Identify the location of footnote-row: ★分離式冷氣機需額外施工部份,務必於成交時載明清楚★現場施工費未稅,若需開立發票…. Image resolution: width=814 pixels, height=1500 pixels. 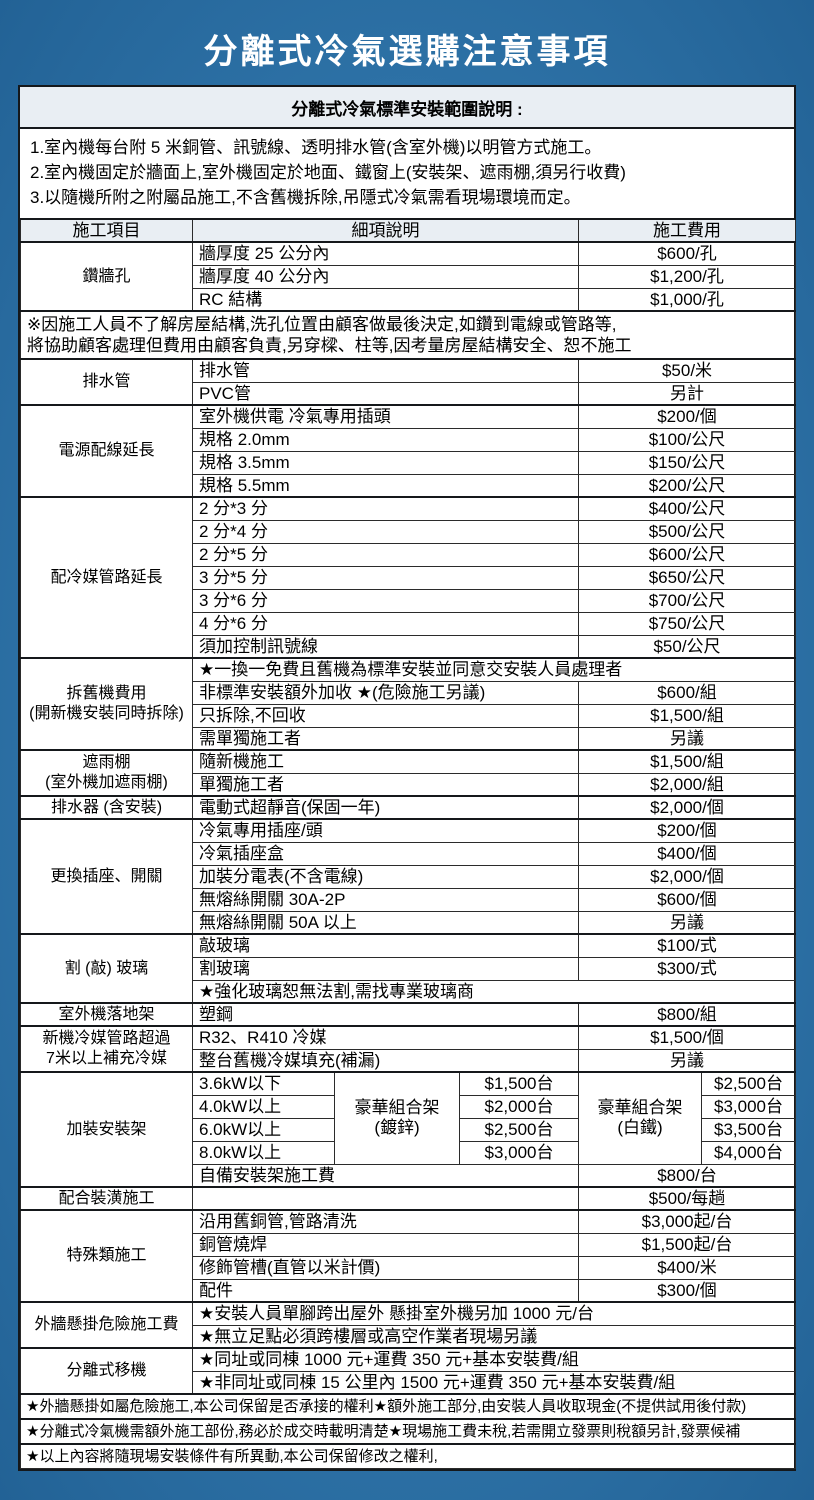
(408, 1431).